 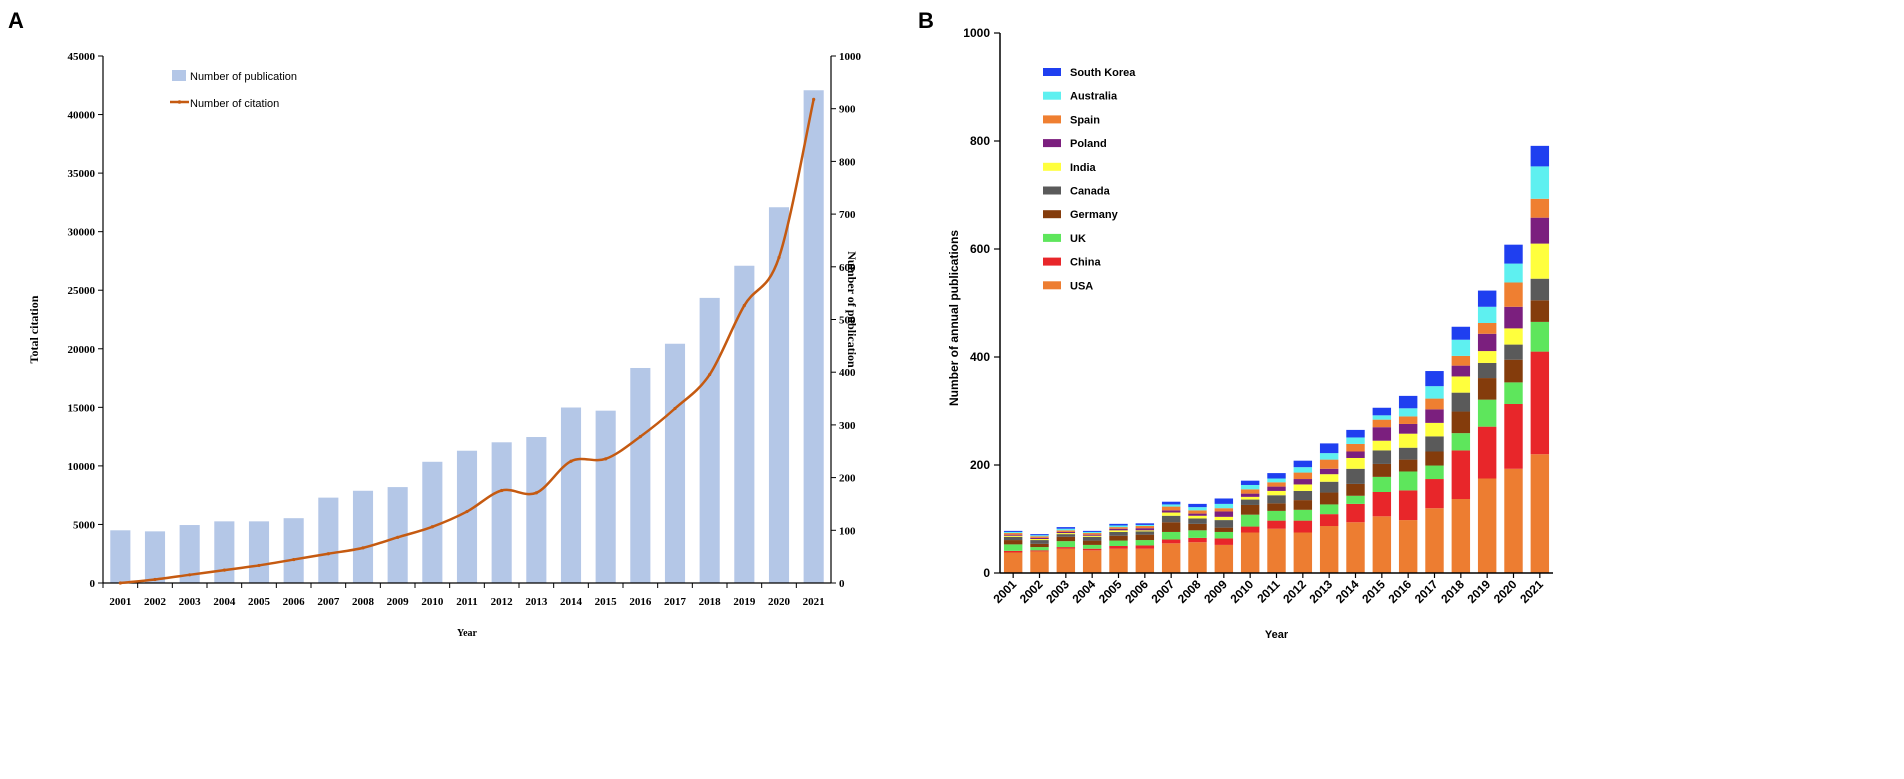 What do you see at coordinates (179, 75) in the screenshot?
I see `legend-swatch-publication` at bounding box center [179, 75].